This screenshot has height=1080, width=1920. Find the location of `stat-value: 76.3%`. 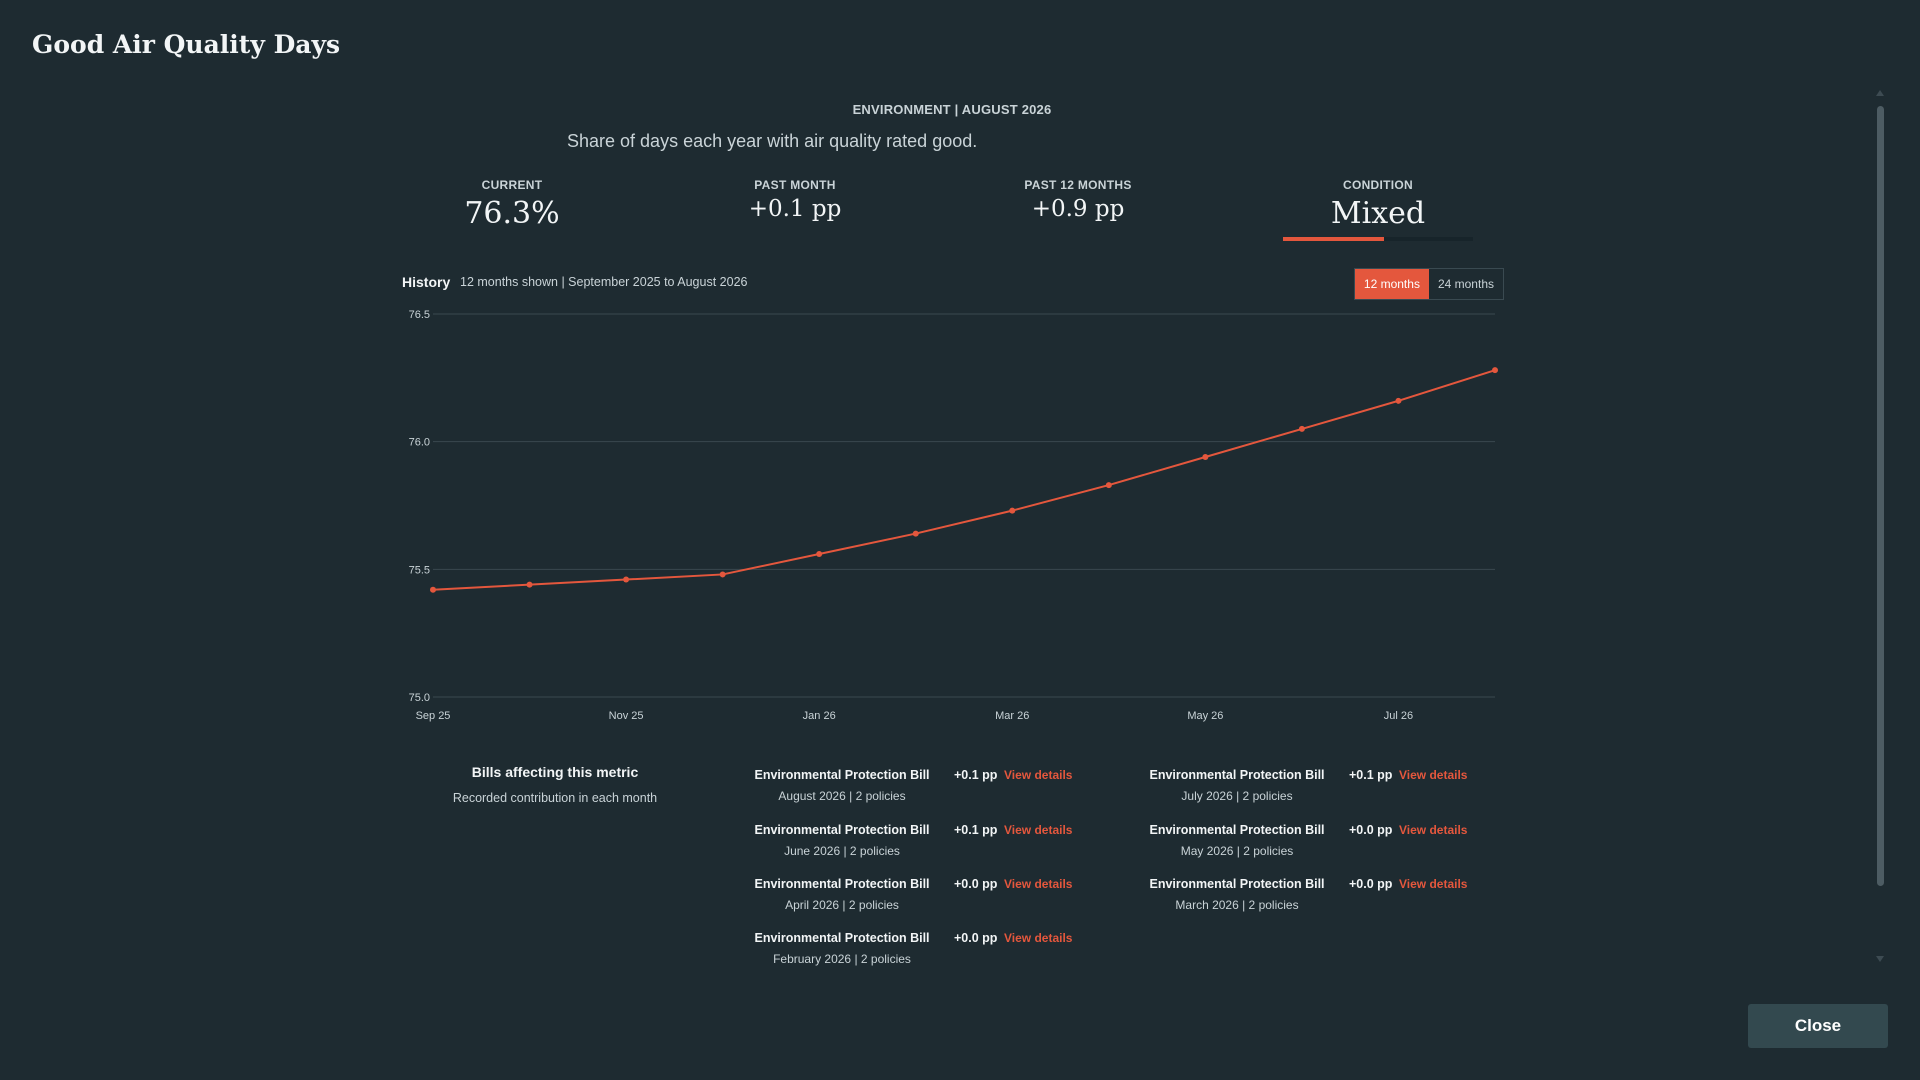

stat-value: 76.3% is located at coordinates (512, 213).